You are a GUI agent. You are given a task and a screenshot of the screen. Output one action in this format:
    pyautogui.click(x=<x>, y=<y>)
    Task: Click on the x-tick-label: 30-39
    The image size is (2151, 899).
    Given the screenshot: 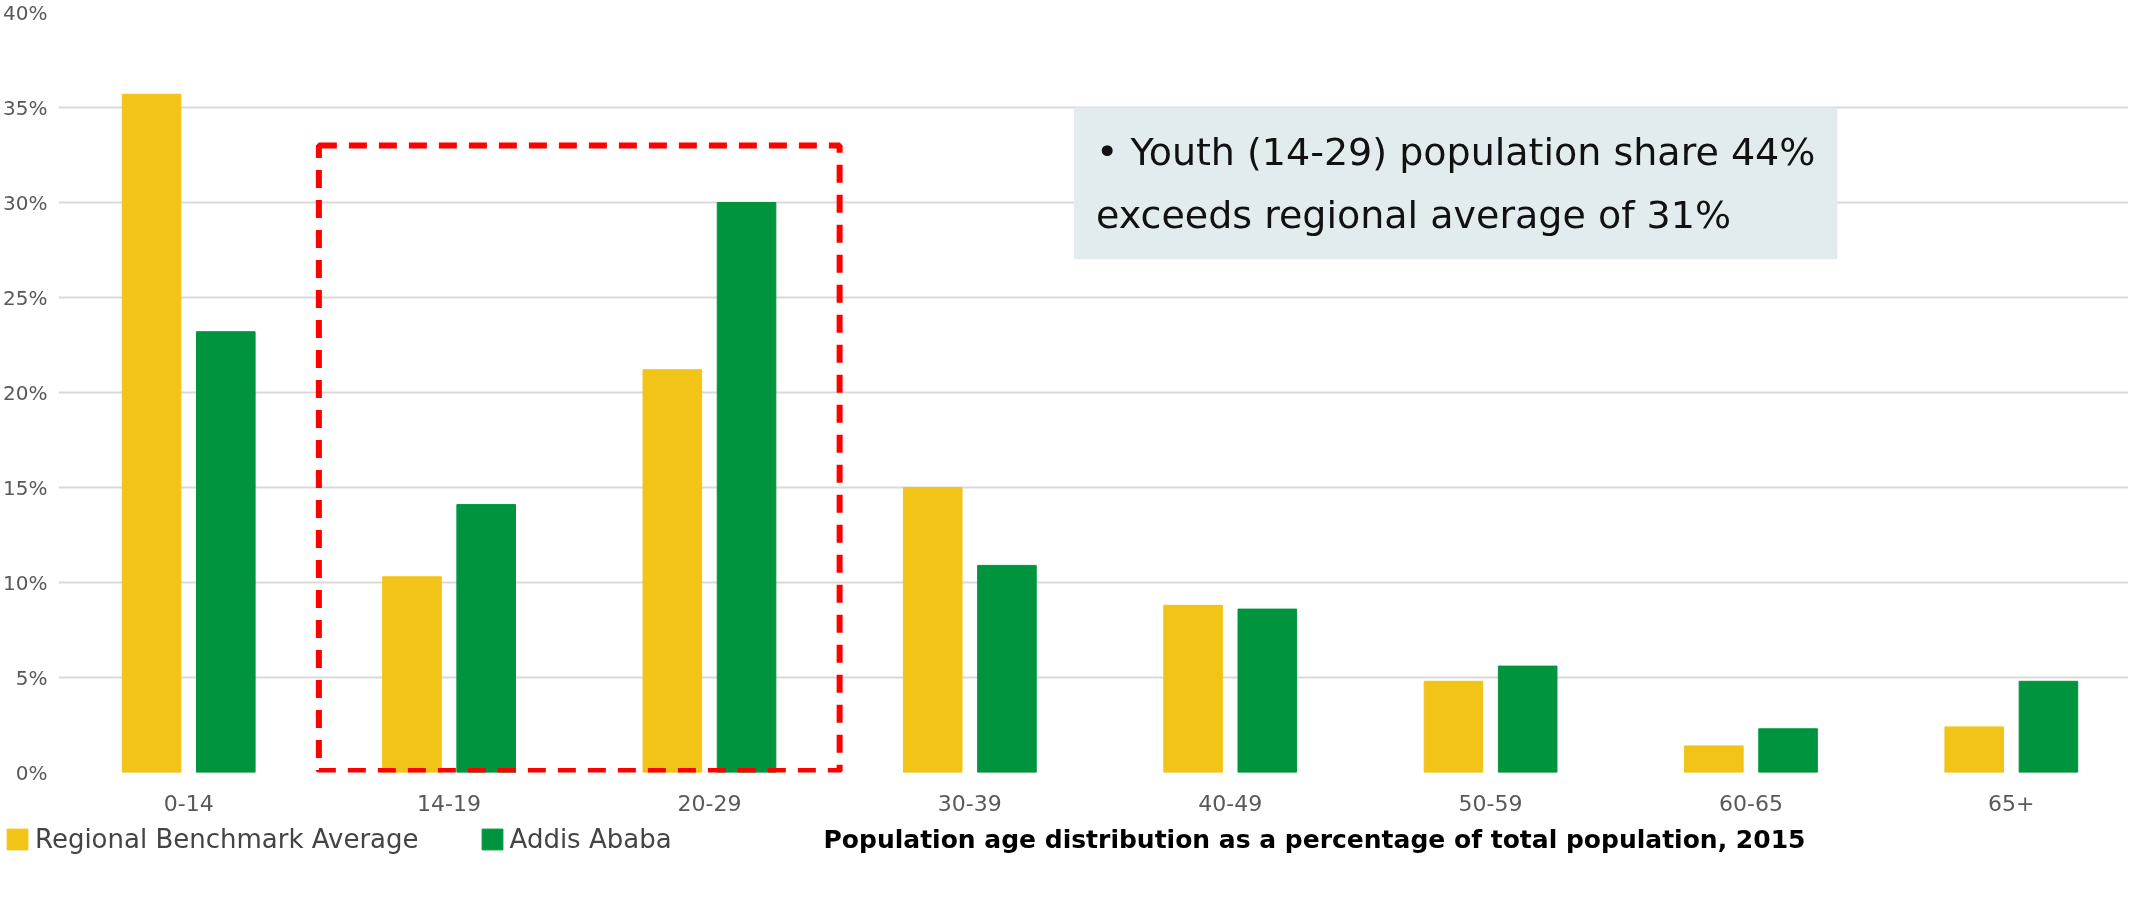 What is the action you would take?
    pyautogui.click(x=969, y=803)
    